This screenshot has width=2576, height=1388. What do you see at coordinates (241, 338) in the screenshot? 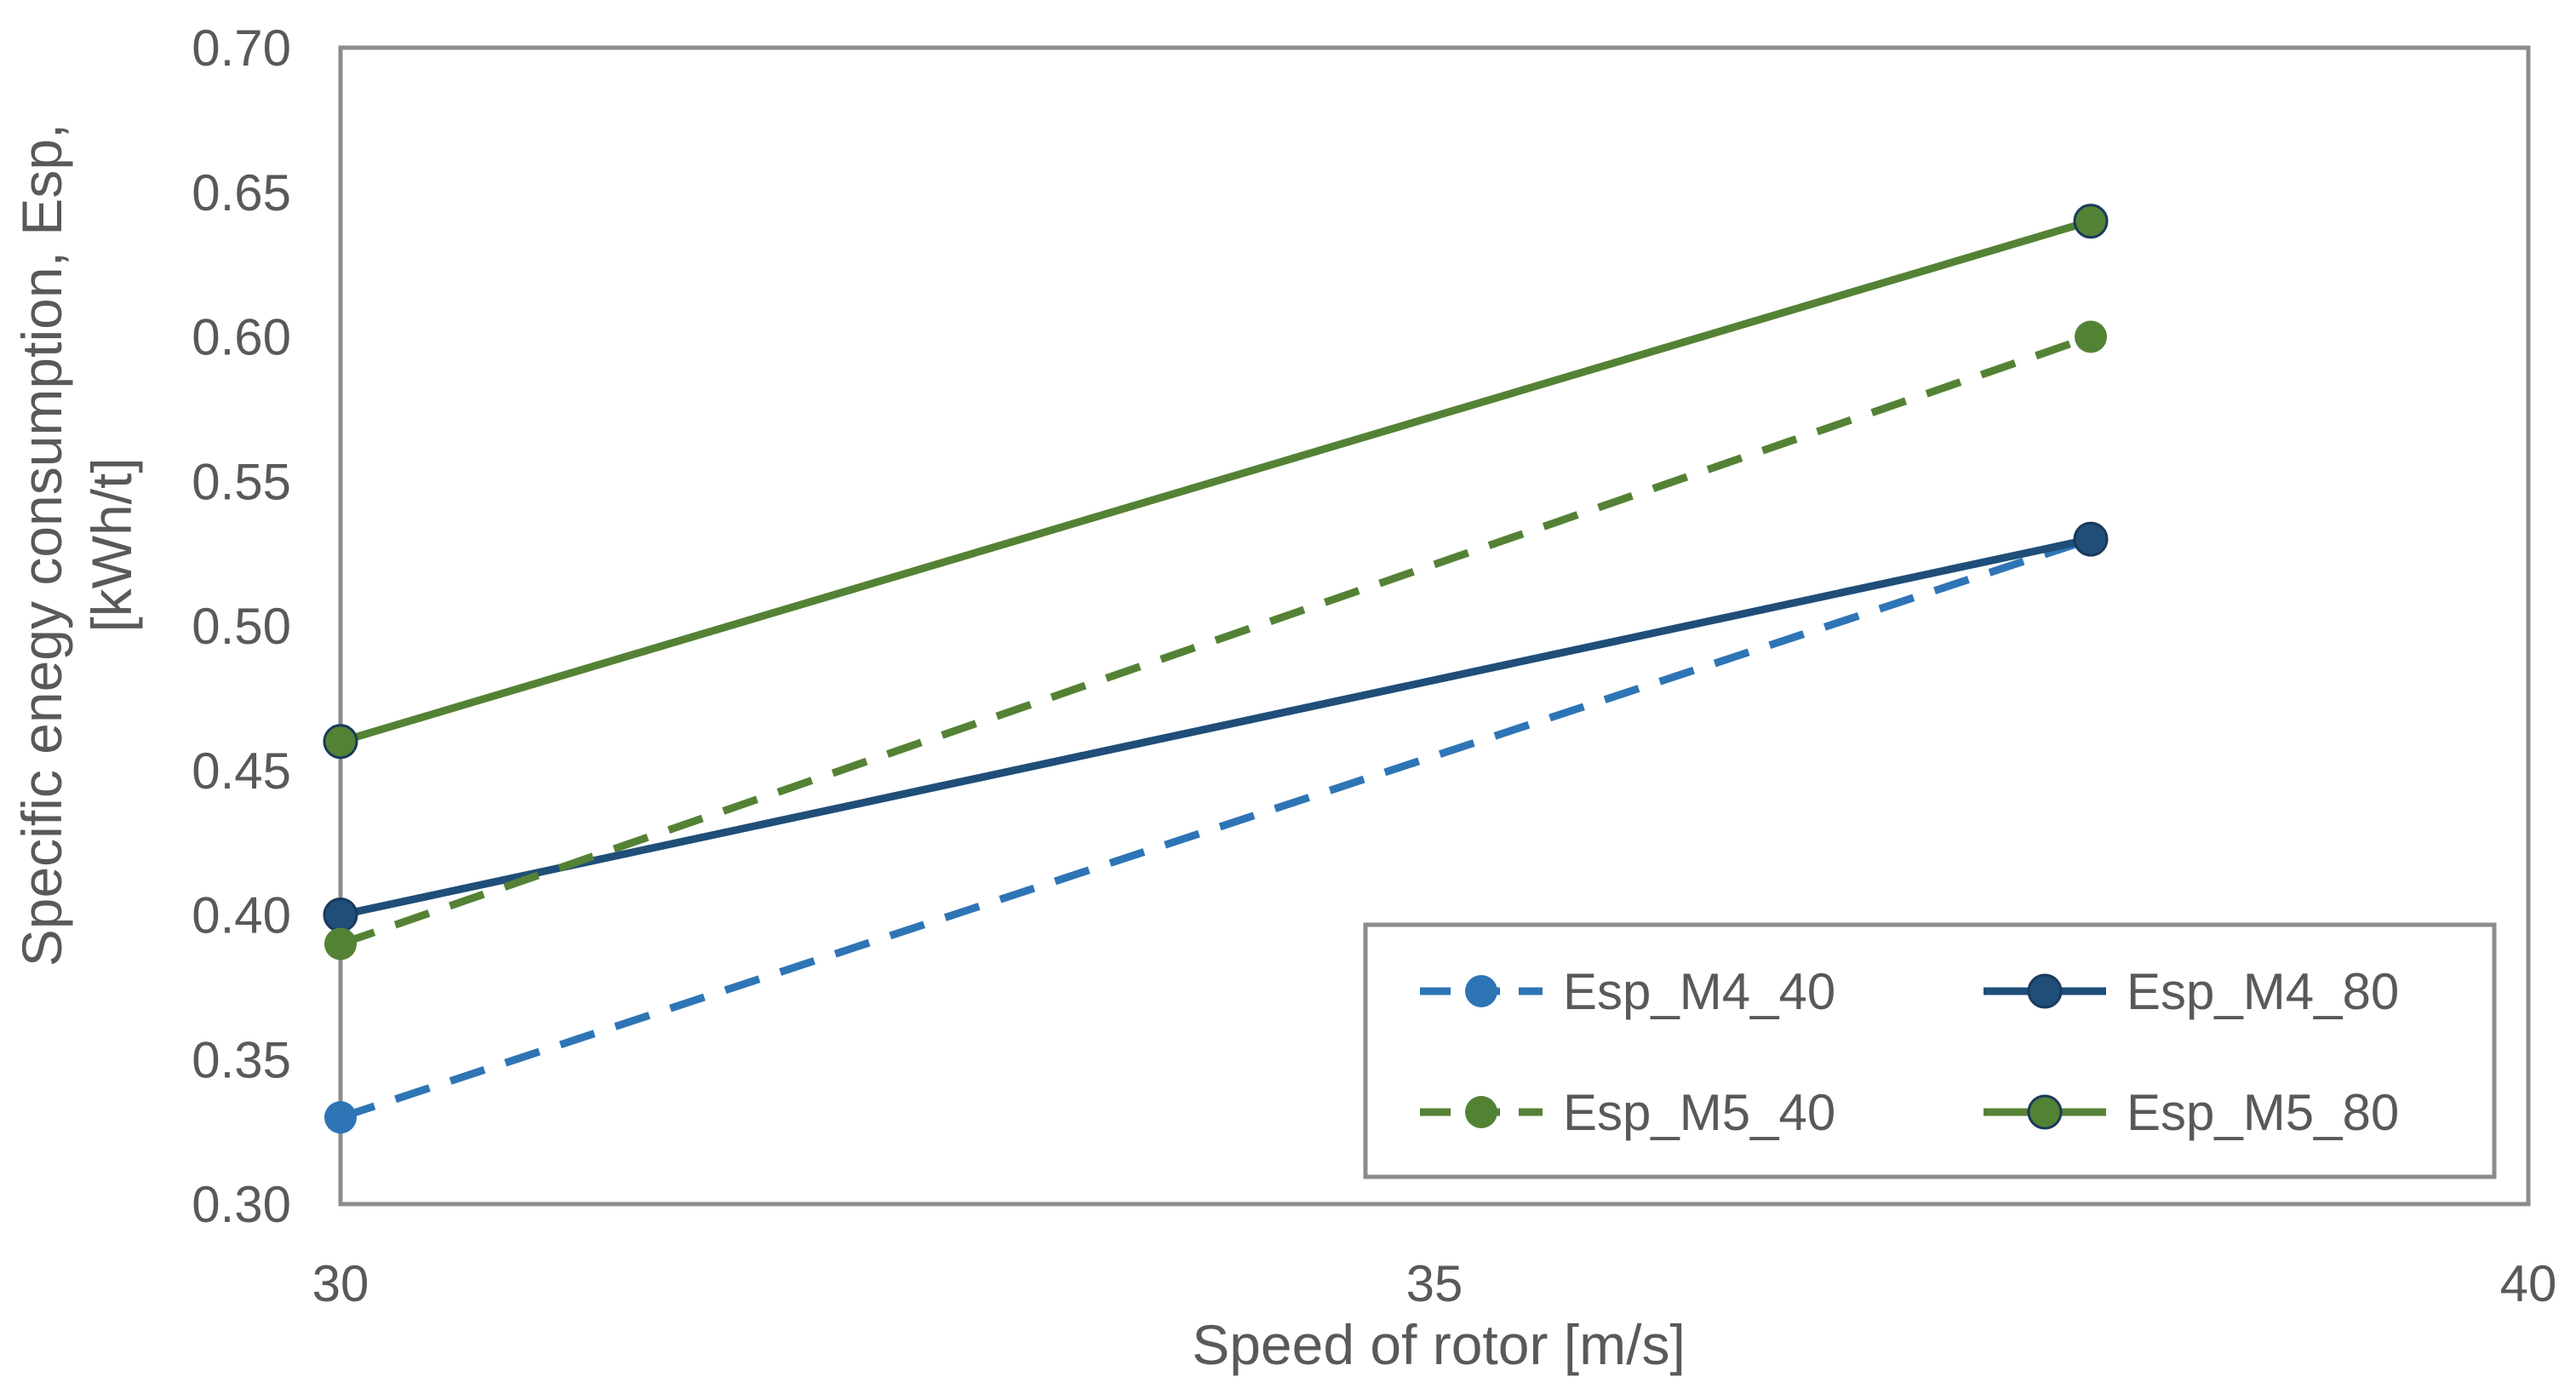
I see `y-tick-label: 0.60` at bounding box center [241, 338].